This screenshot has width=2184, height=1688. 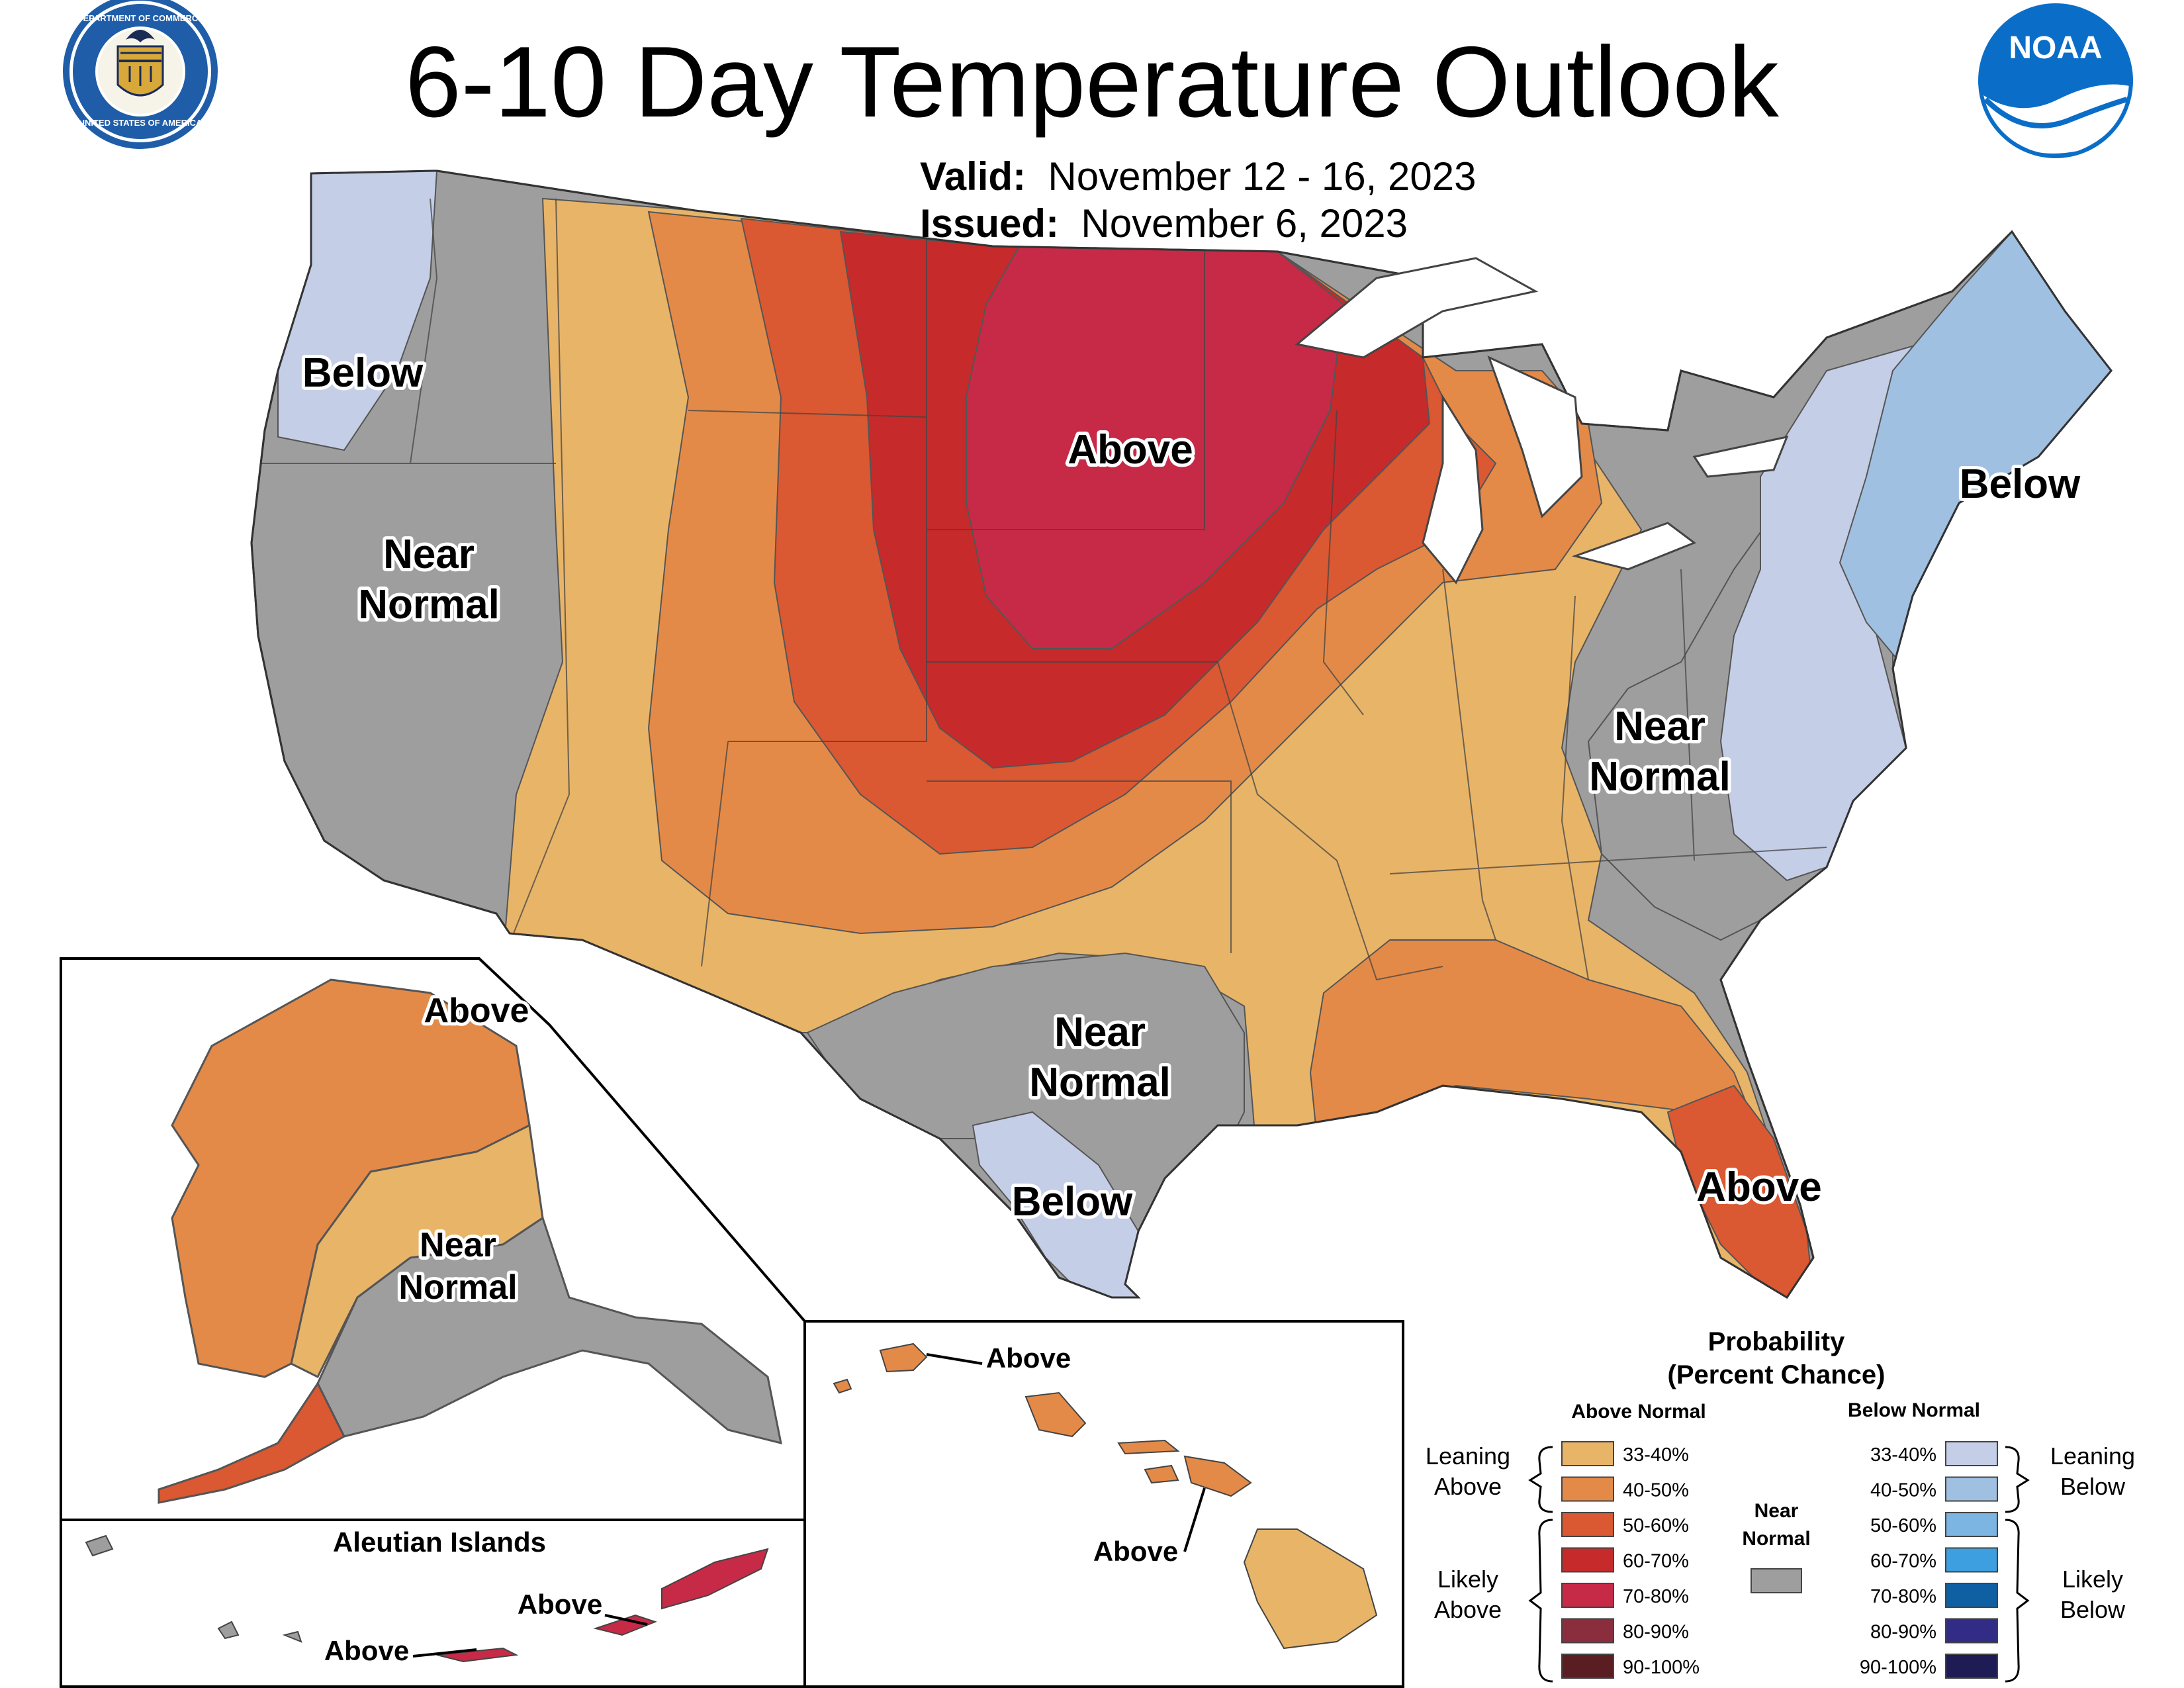 I want to click on label-below-pacific-nw: Below, so click(x=363, y=373).